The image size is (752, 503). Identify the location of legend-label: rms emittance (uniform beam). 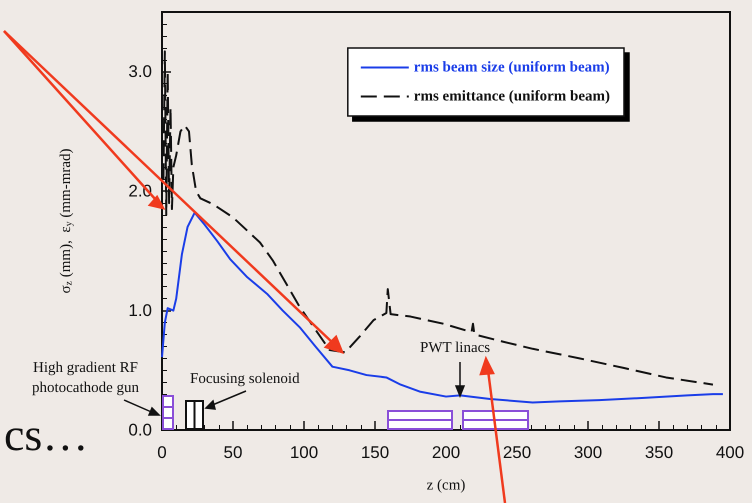
(512, 96).